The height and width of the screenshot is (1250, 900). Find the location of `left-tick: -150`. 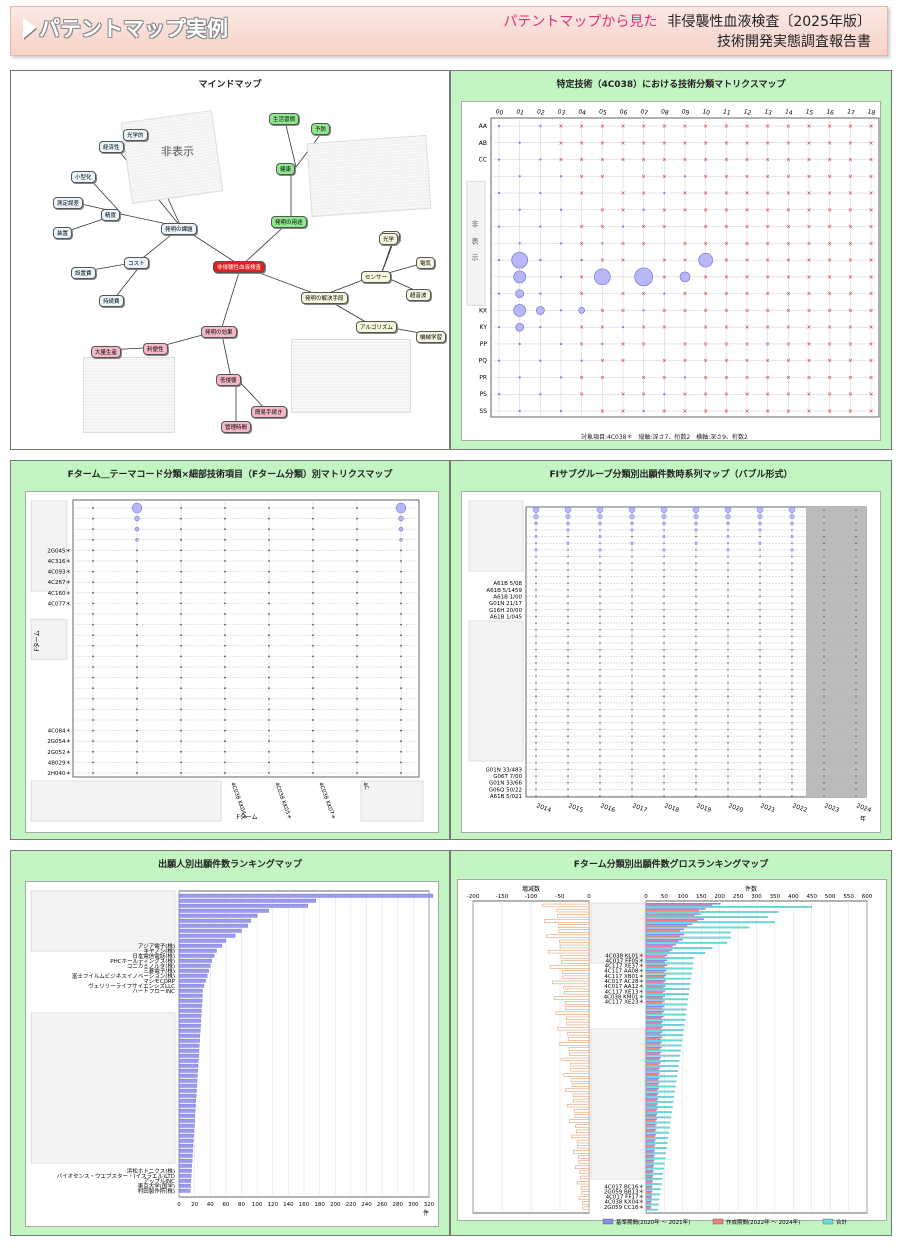

left-tick: -150 is located at coordinates (502, 897).